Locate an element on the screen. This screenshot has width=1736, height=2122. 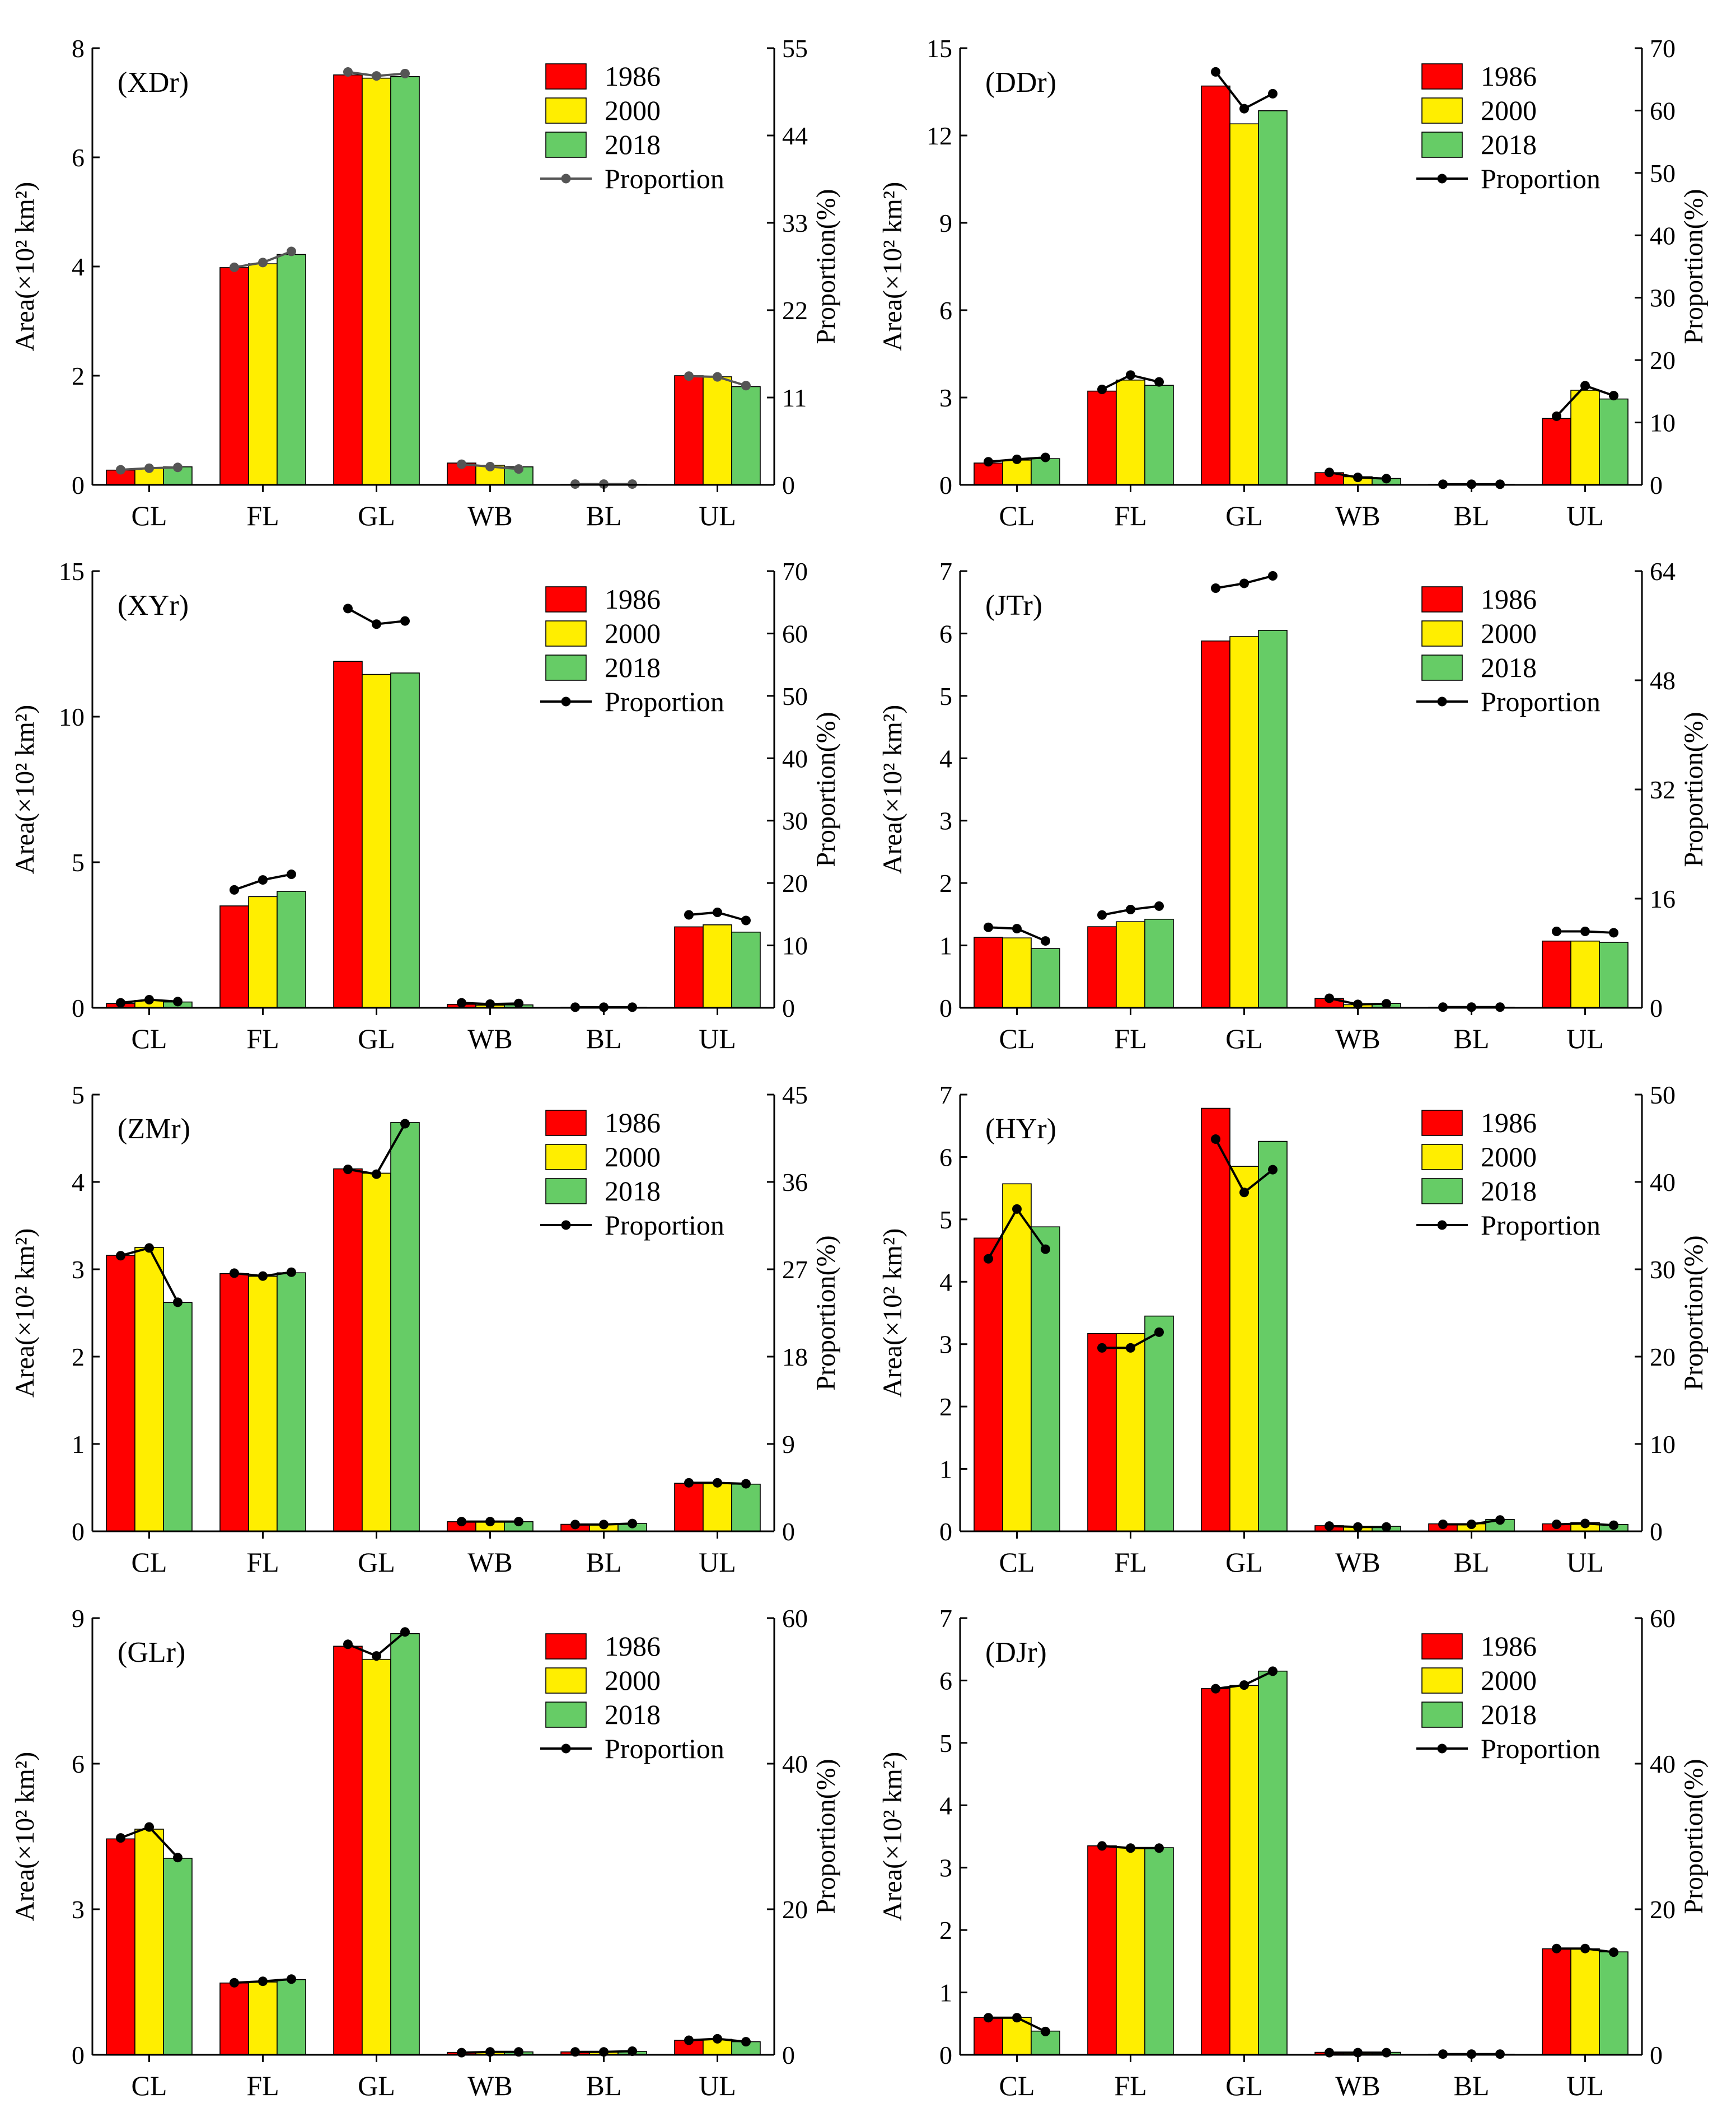
bar-gl-1986 is located at coordinates (1215, 1871).